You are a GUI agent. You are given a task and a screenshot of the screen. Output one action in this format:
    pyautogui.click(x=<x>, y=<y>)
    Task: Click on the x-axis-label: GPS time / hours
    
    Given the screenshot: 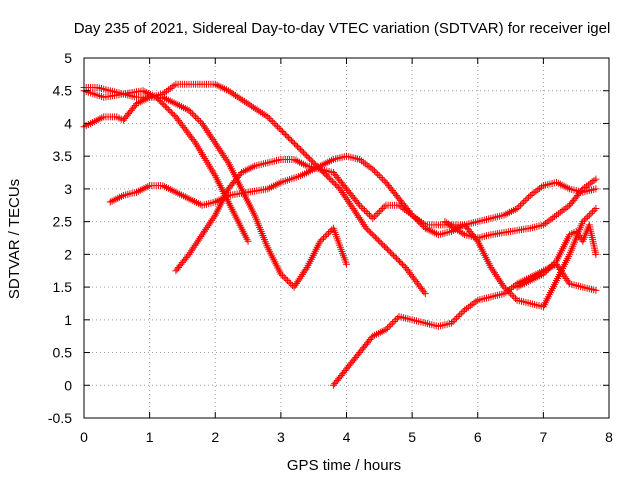 What is the action you would take?
    pyautogui.click(x=344, y=465)
    